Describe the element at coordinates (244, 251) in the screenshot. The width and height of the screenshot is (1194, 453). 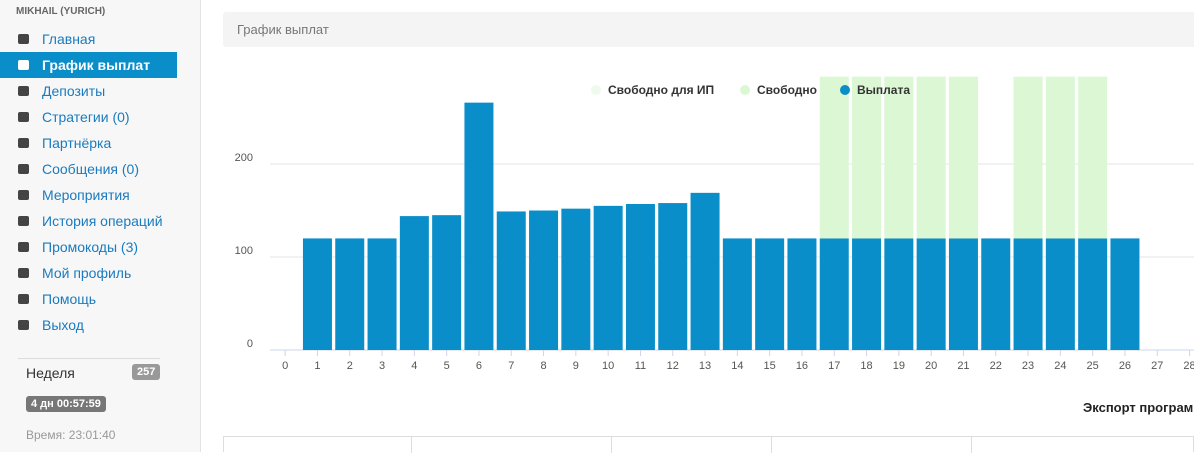
I see `y-tick-label: 100` at that location.